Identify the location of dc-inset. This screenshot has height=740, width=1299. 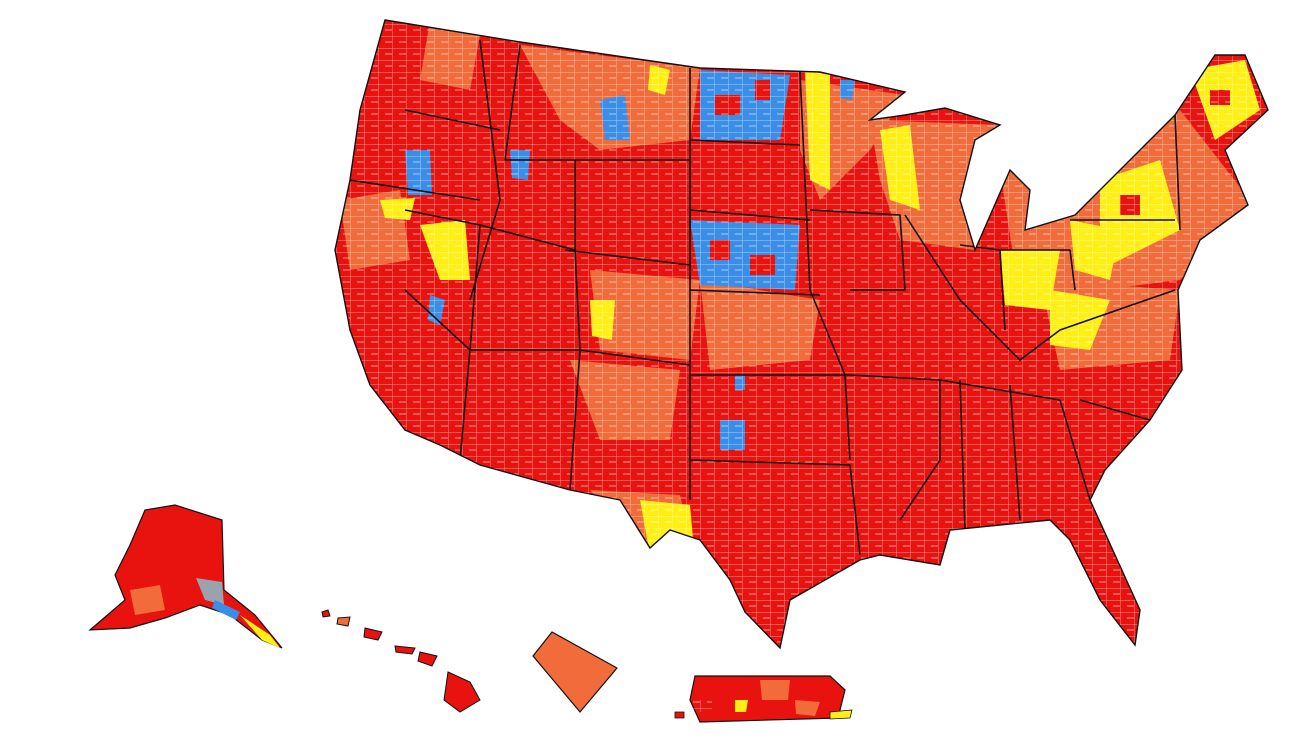
(575, 672).